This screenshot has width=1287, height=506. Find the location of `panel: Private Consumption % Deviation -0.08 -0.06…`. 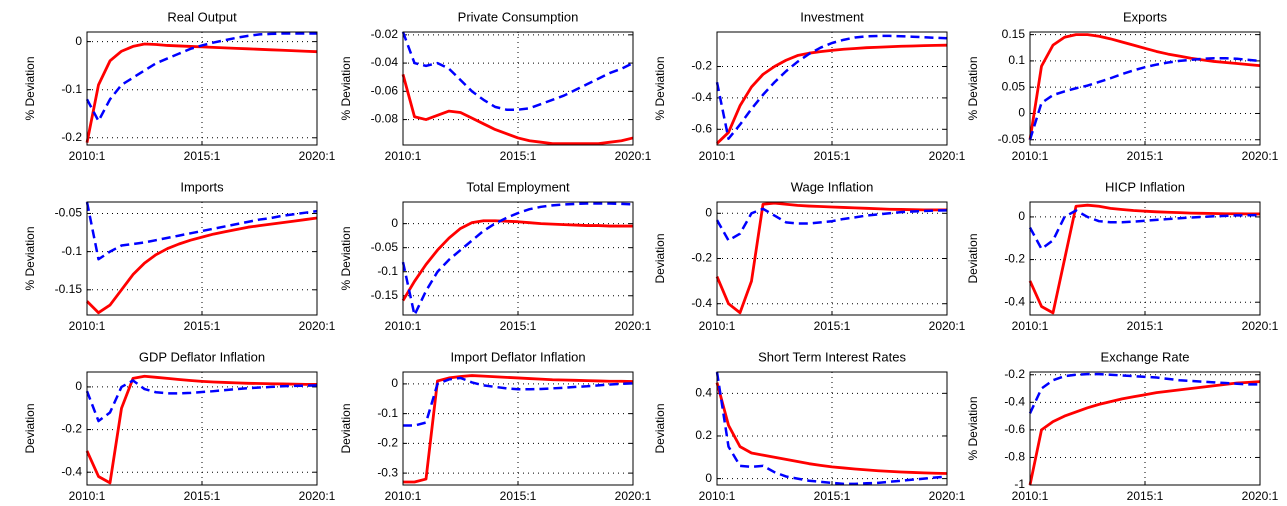

panel: Private Consumption % Deviation -0.08 -0.06… is located at coordinates (495, 86).